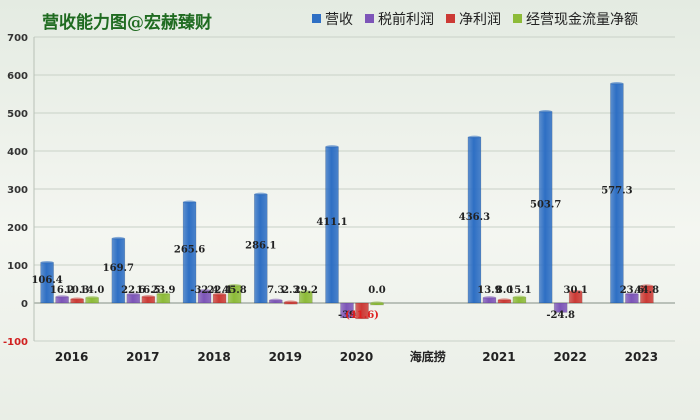 The height and width of the screenshot is (420, 700). Describe the element at coordinates (498, 357) in the screenshot. I see `x-tick-label: 2021` at that location.